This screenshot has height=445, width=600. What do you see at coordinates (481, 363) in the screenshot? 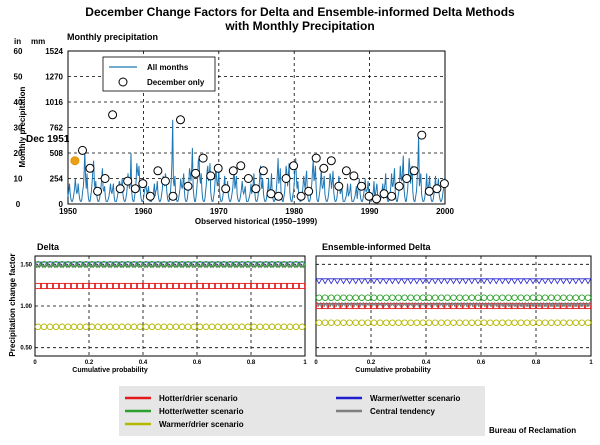
I see `x-tick-label: 0.6` at bounding box center [481, 363].